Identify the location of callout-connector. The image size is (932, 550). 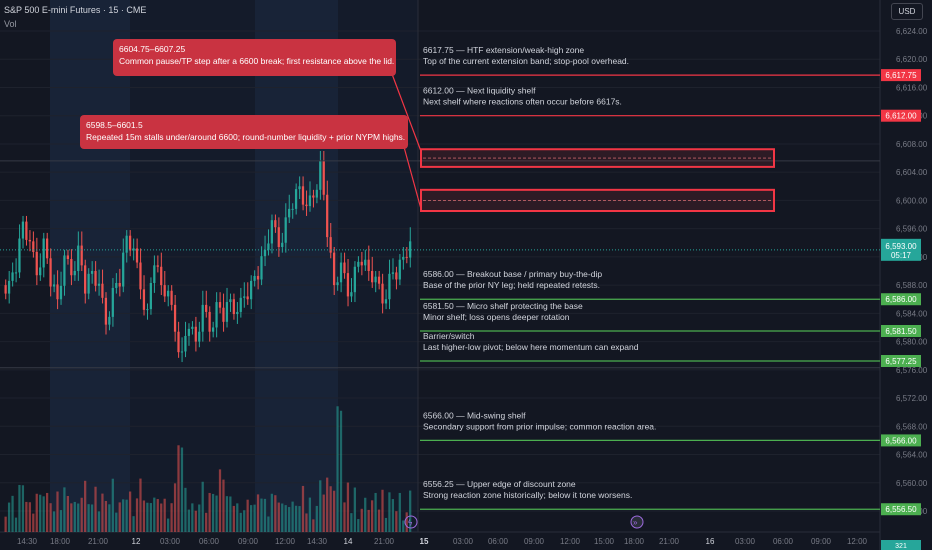
(412, 178).